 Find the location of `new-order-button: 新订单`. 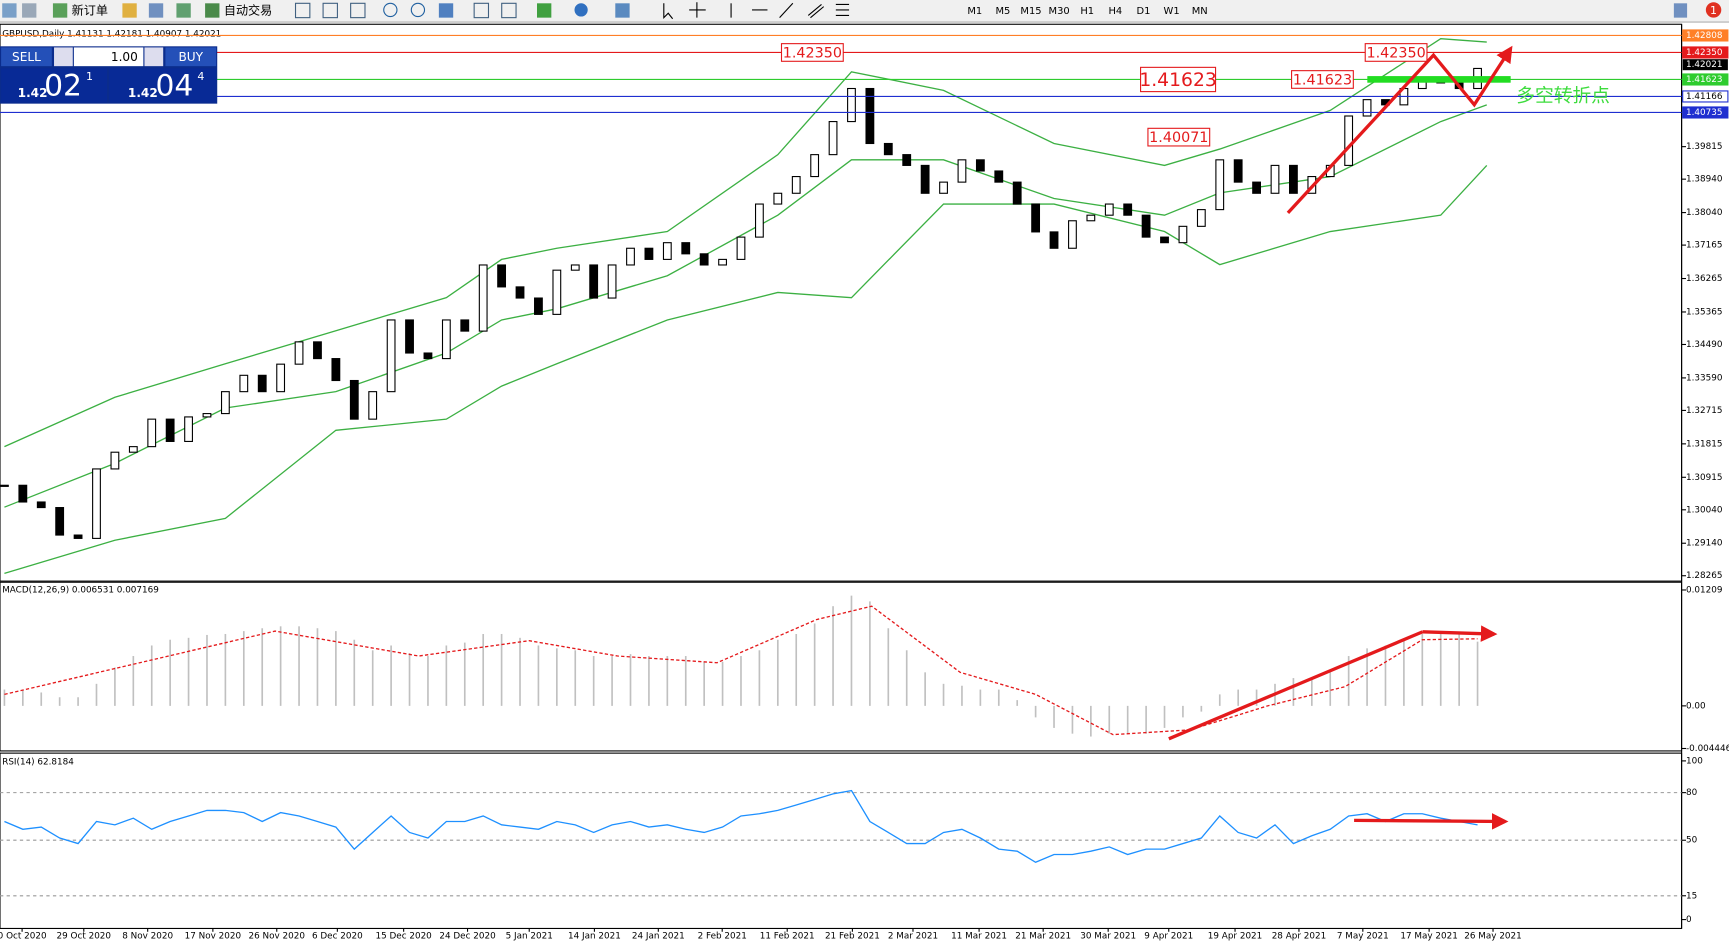

new-order-button: 新订单 is located at coordinates (90, 10).